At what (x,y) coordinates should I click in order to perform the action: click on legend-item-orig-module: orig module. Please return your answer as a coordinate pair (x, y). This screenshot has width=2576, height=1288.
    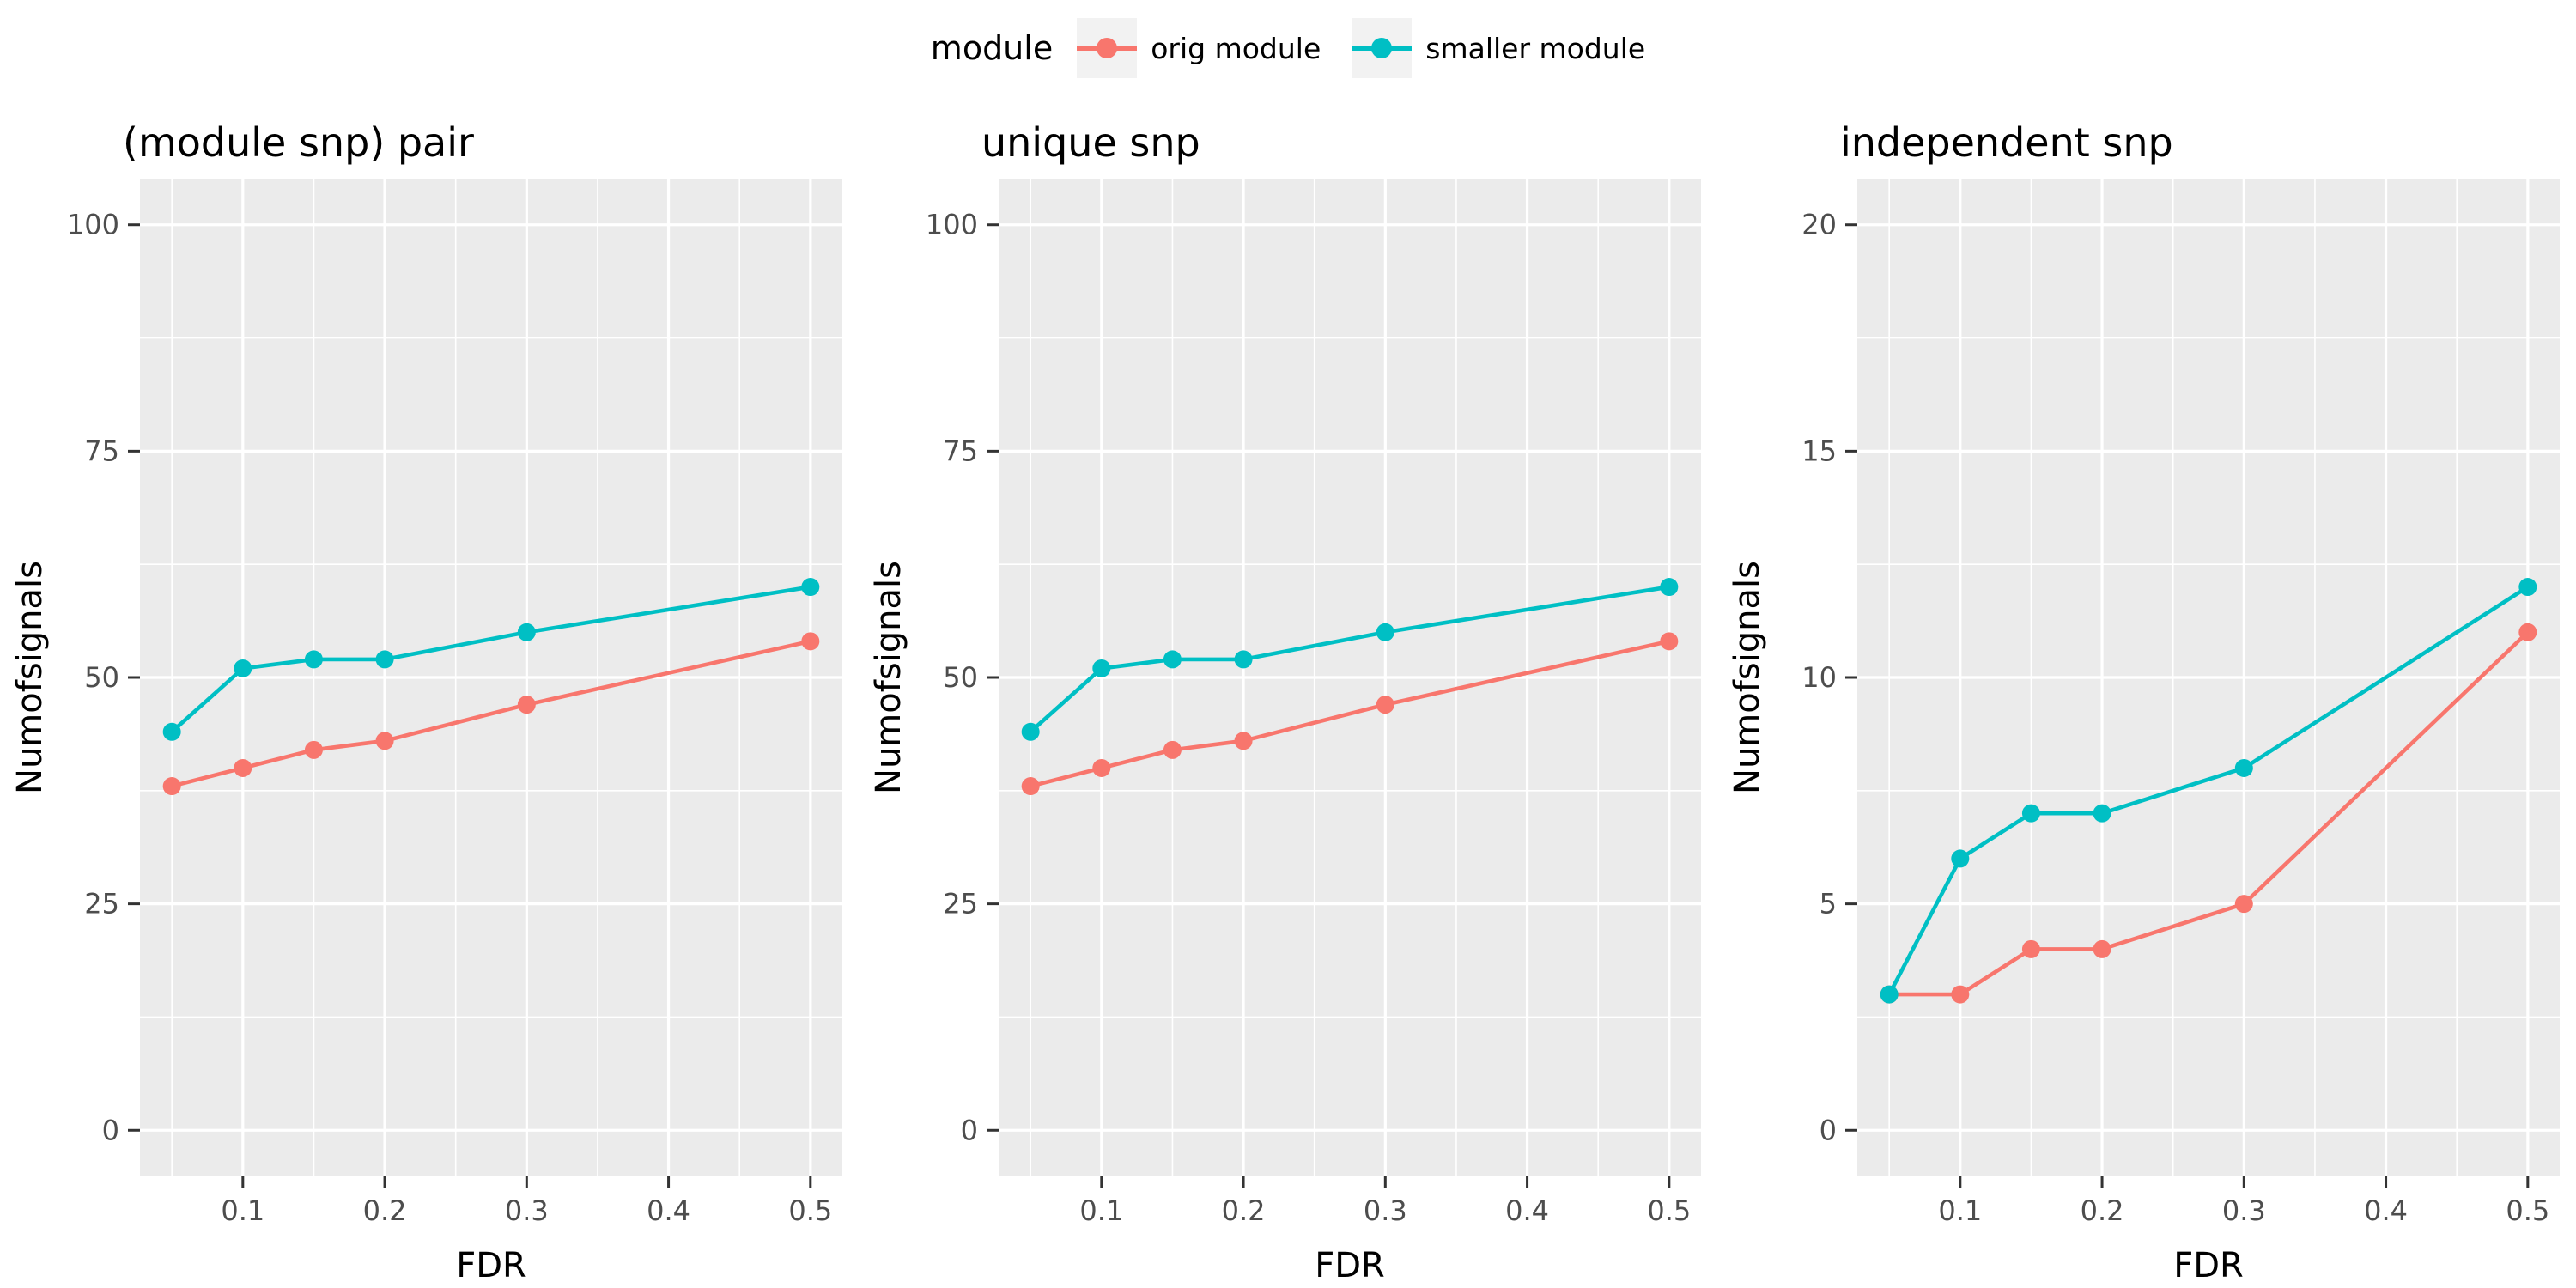
    Looking at the image, I should click on (1199, 48).